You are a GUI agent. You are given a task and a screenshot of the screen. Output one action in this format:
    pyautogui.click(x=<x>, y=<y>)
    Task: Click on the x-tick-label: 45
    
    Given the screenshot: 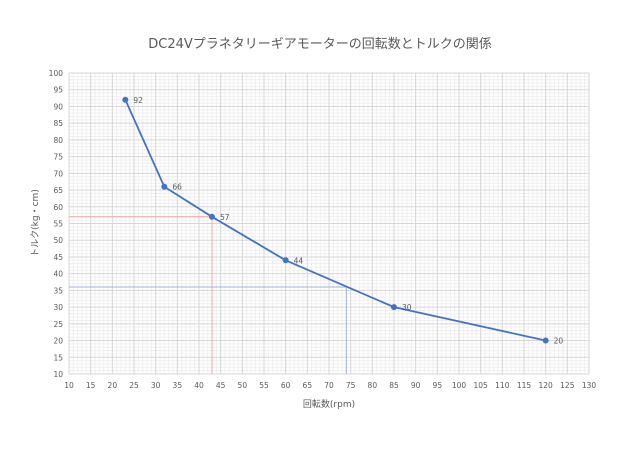 What is the action you would take?
    pyautogui.click(x=221, y=385)
    